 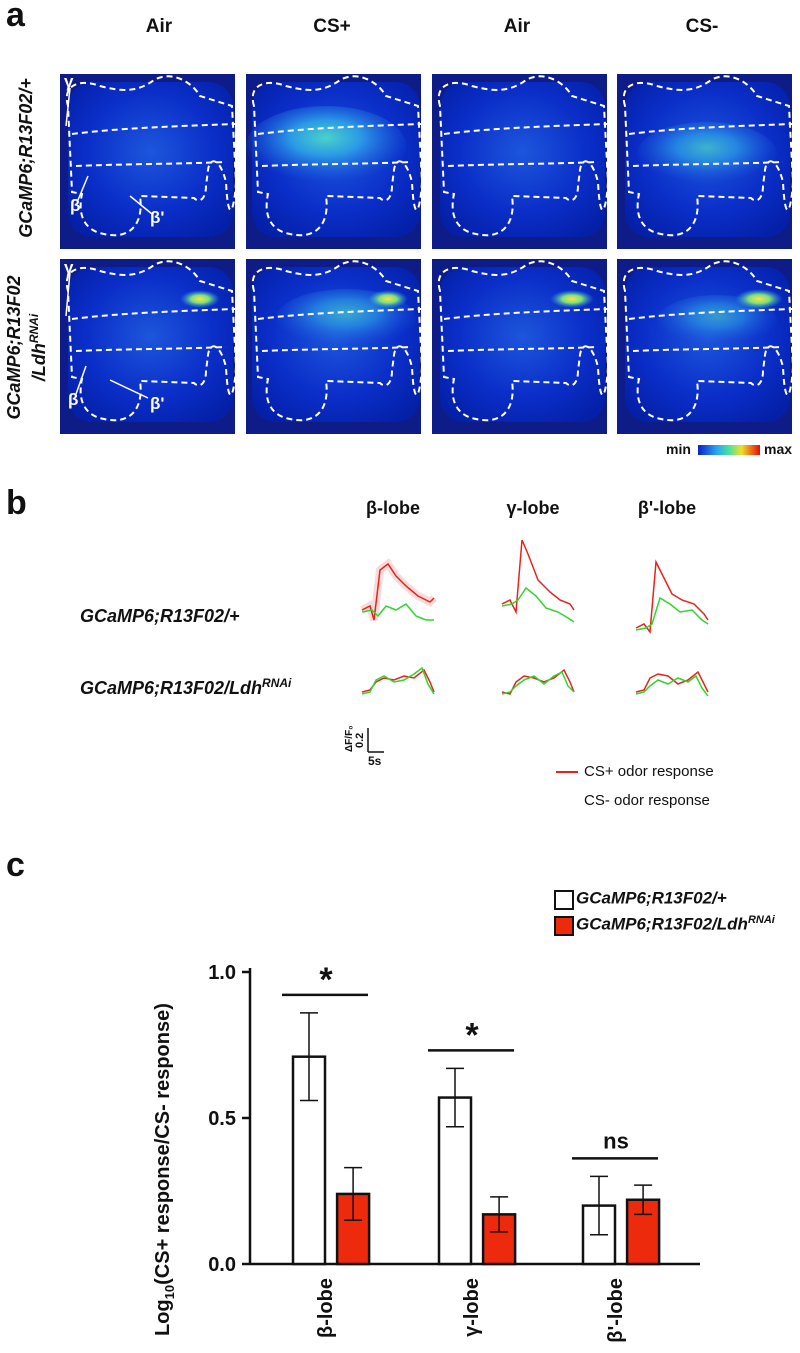 What do you see at coordinates (520, 161) in the screenshot?
I see `tile-row1-air2` at bounding box center [520, 161].